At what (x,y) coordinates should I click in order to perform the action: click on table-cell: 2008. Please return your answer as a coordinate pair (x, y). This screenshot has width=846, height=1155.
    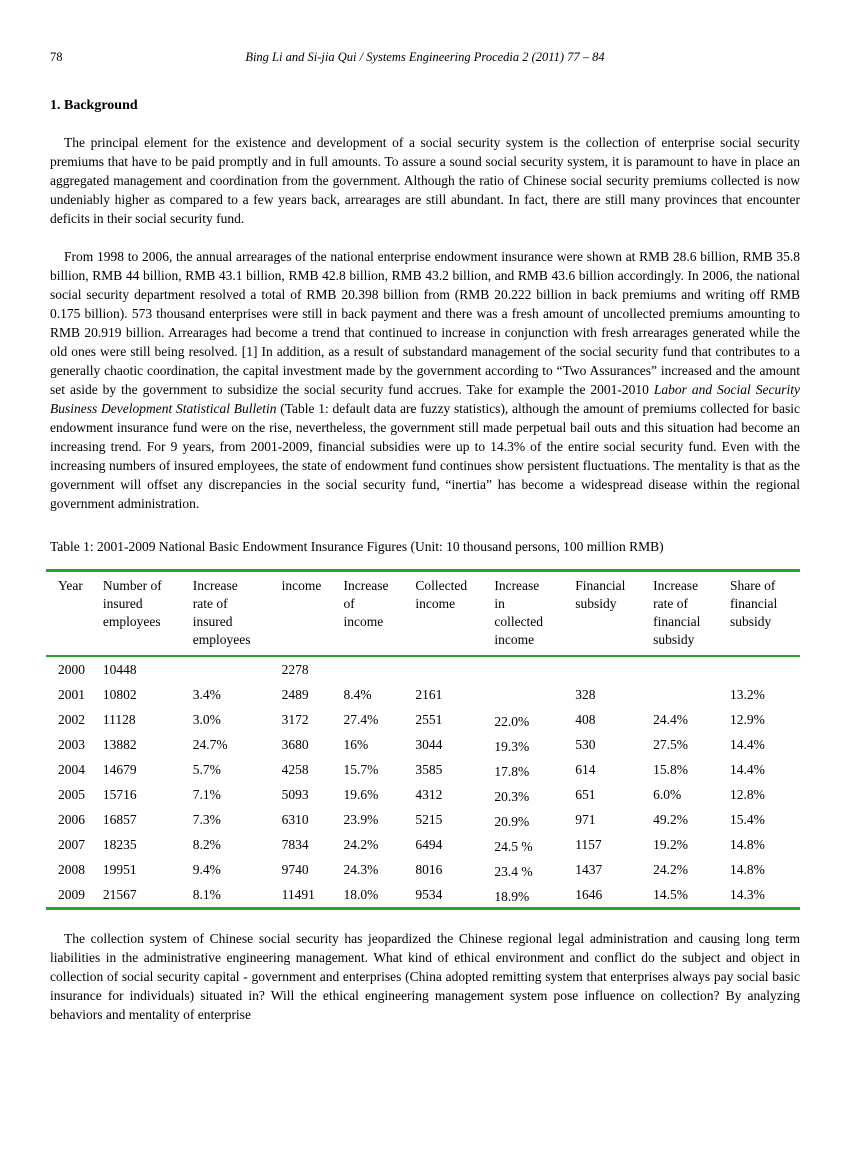
    Looking at the image, I should click on (71, 869).